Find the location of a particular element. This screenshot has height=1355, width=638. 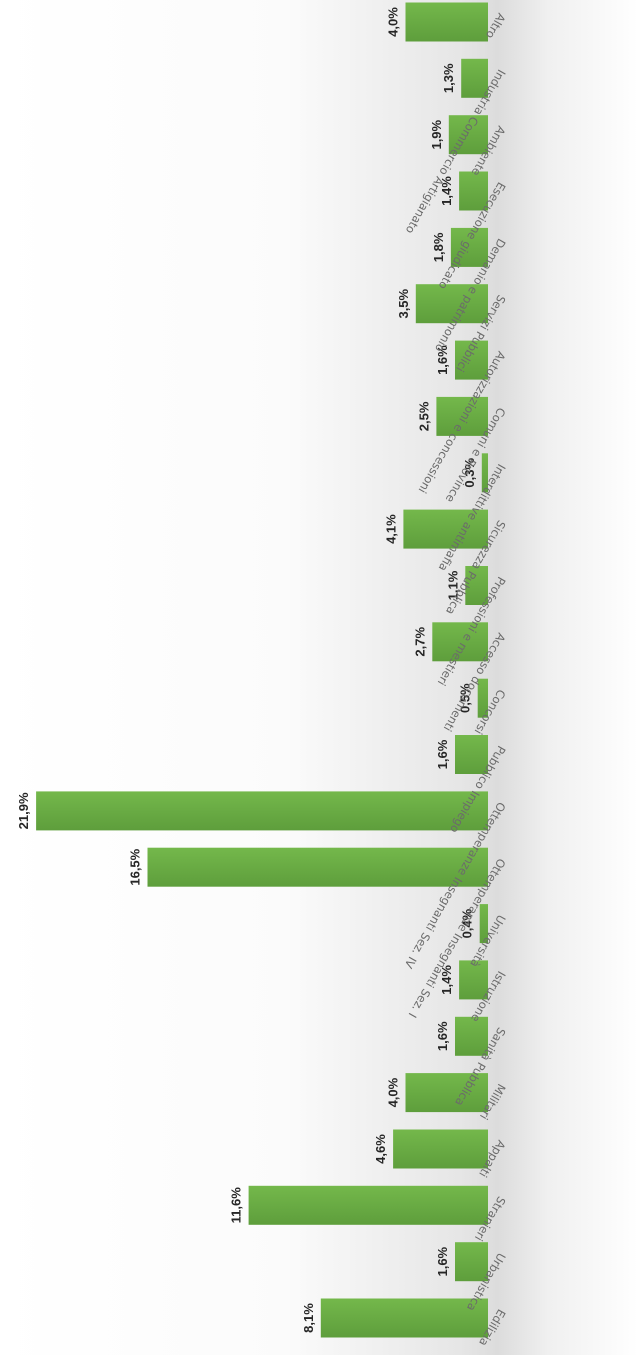

data-label: 0,3% is located at coordinates (469, 473).